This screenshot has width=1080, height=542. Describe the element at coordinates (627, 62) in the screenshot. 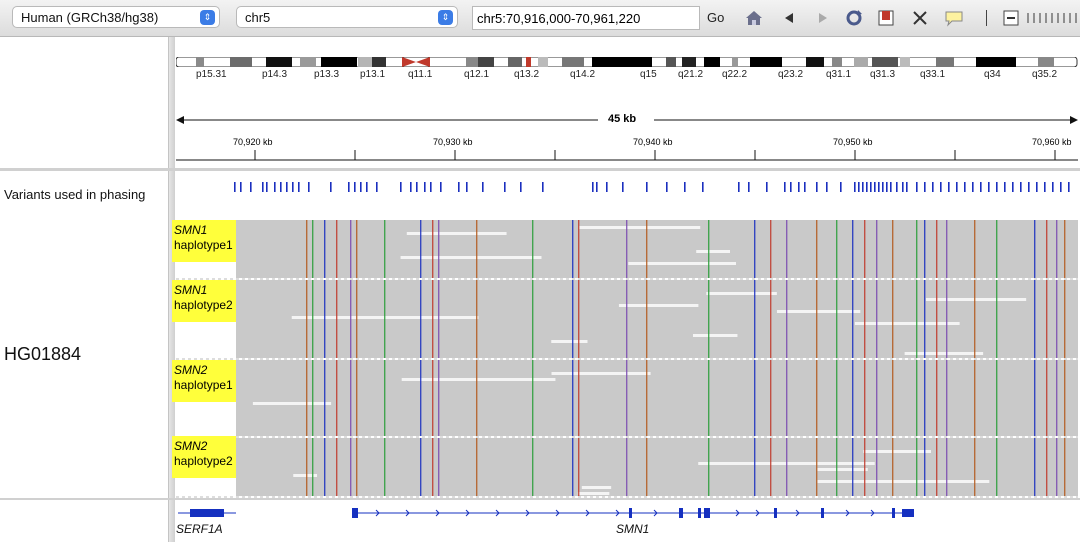

I see `chromosome-ideogram` at that location.